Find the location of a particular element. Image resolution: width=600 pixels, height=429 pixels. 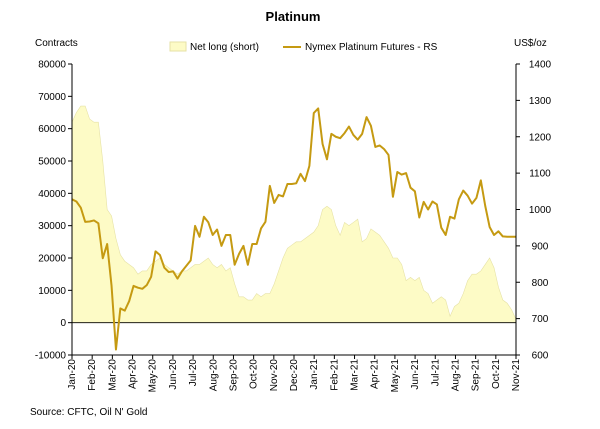

right-tick-label: 1200 is located at coordinates (540, 137).